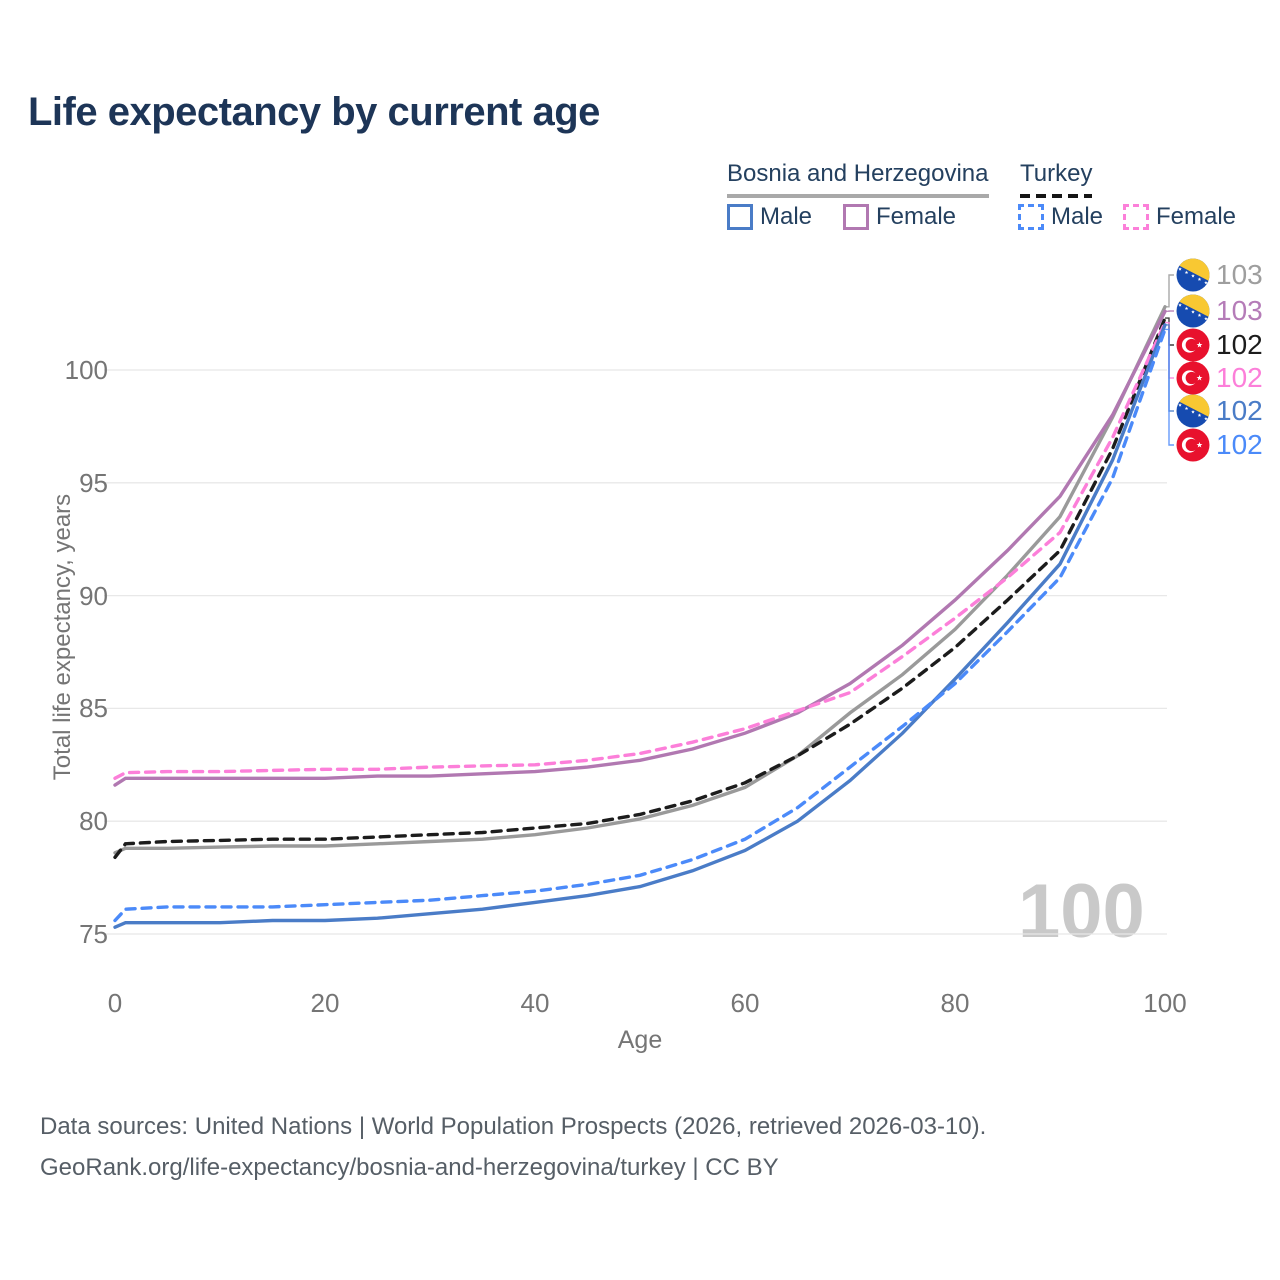  I want to click on x-tick-label-80: 80, so click(955, 1003).